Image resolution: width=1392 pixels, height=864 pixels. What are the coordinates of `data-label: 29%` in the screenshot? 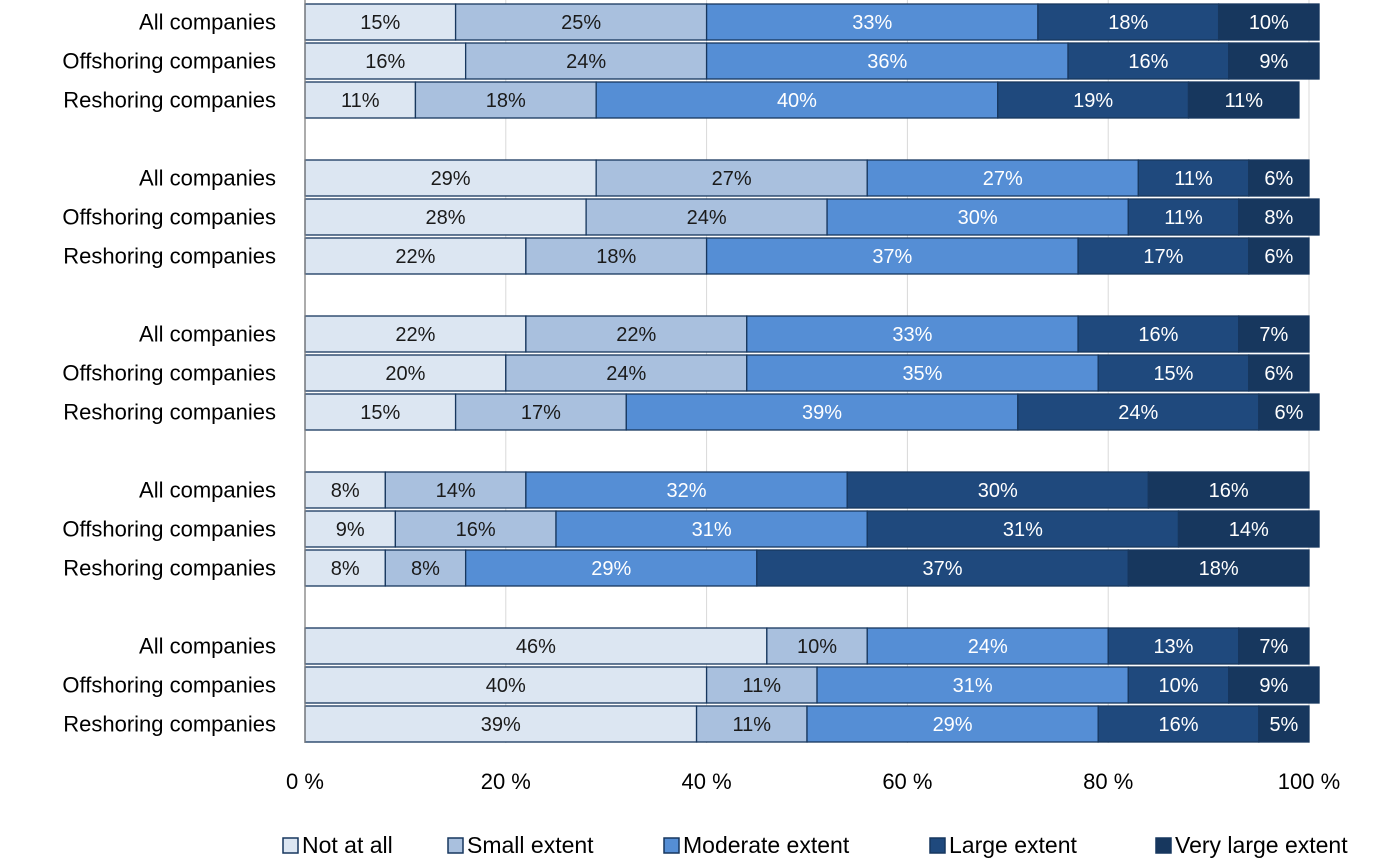 It's located at (451, 179).